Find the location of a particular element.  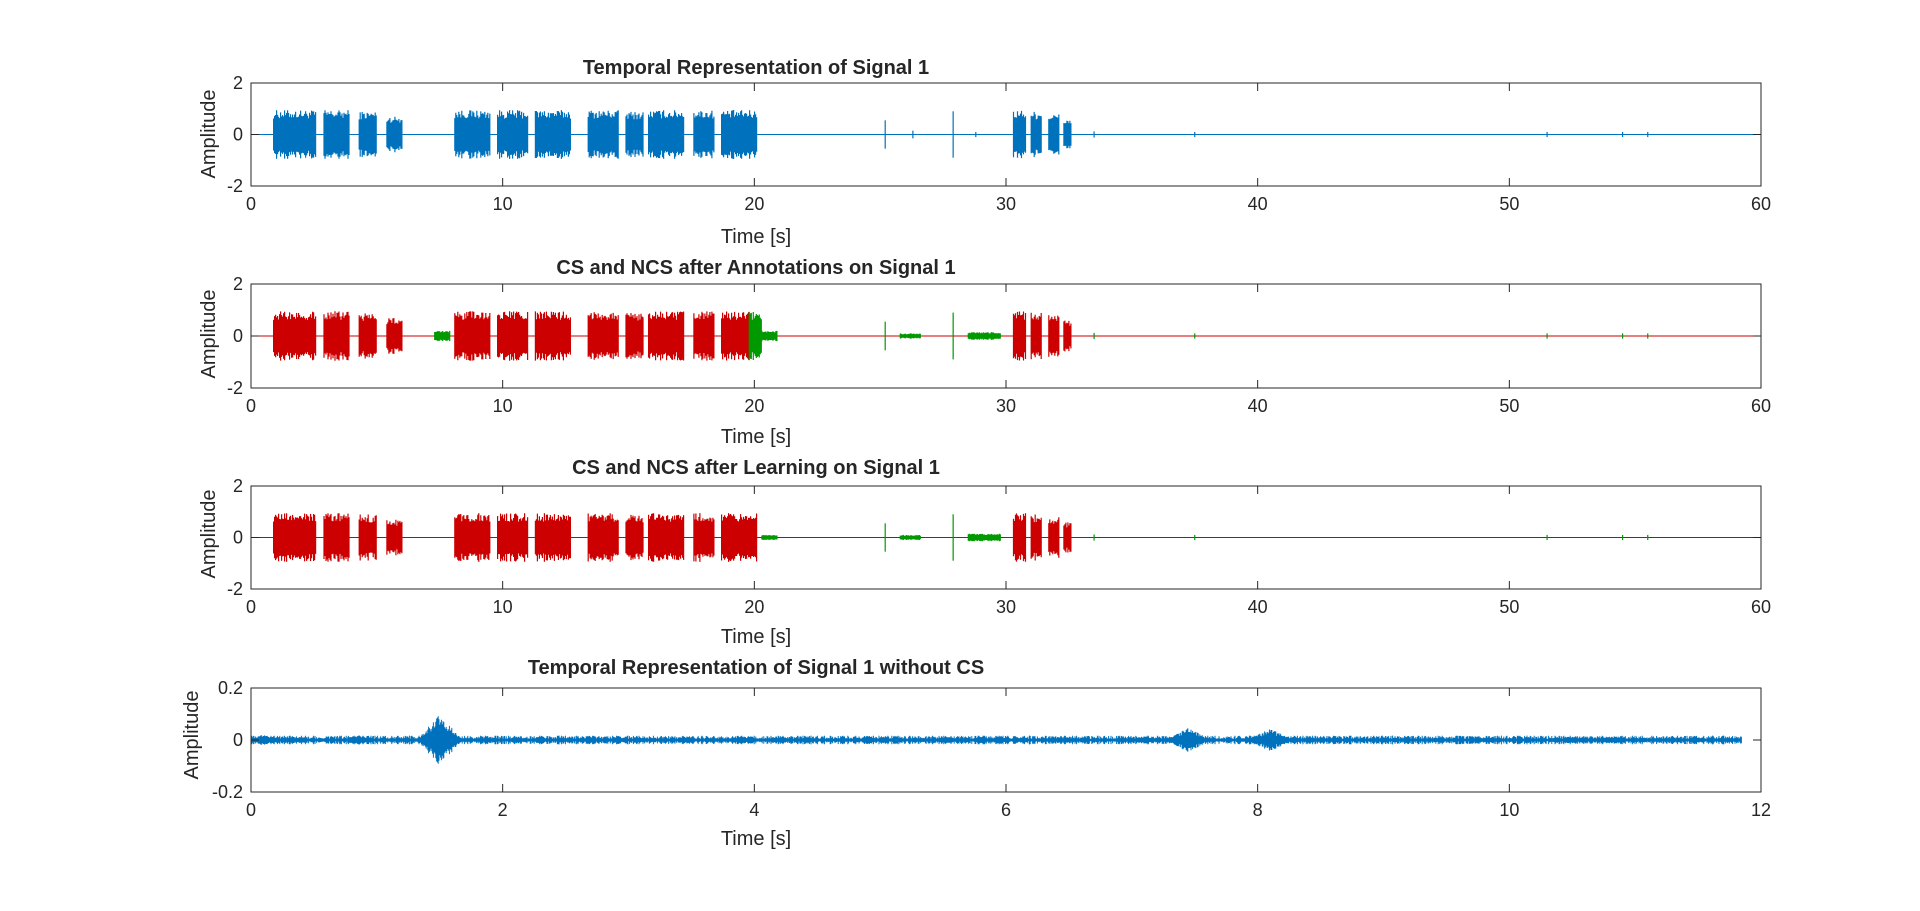

panel-4-xlabel: Time [s] is located at coordinates (756, 839).